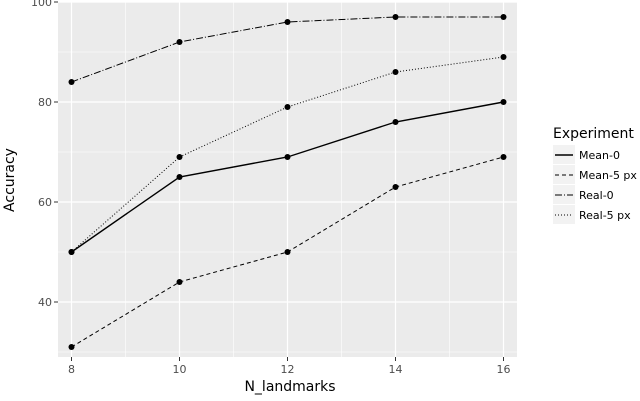 This screenshot has width=640, height=401. What do you see at coordinates (396, 369) in the screenshot?
I see `x-tick-label: 14` at bounding box center [396, 369].